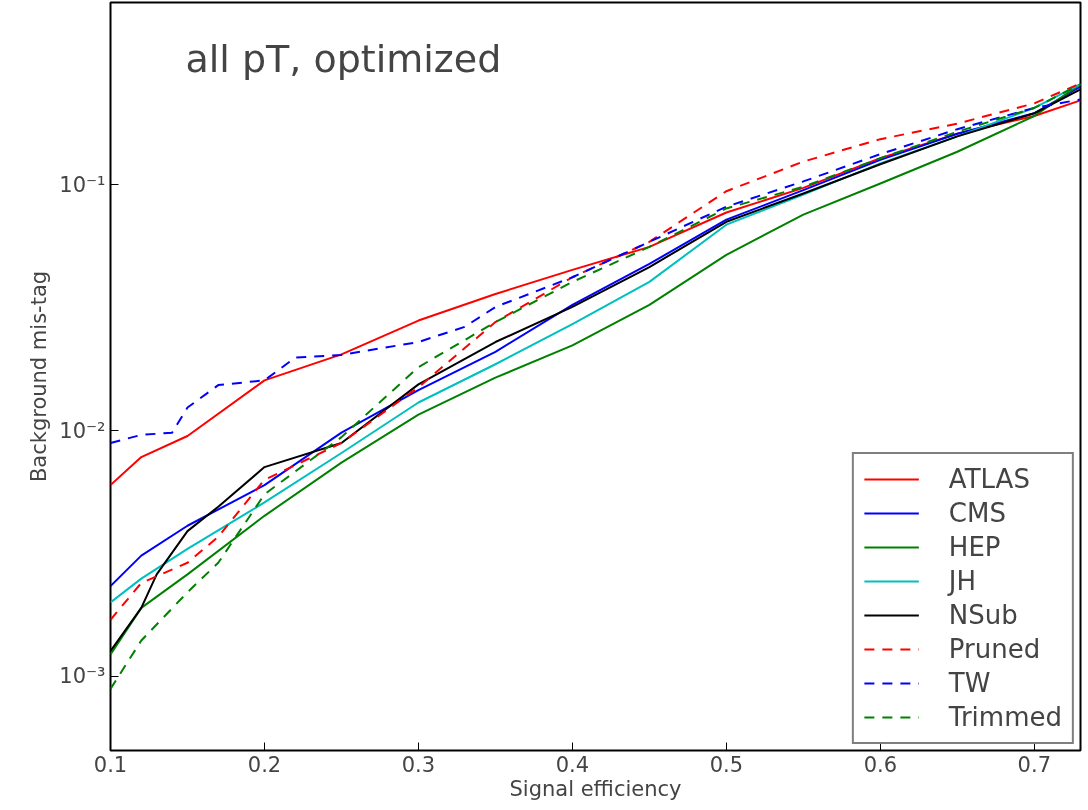 The image size is (1088, 810). I want to click on legend-label: JH, so click(962, 581).